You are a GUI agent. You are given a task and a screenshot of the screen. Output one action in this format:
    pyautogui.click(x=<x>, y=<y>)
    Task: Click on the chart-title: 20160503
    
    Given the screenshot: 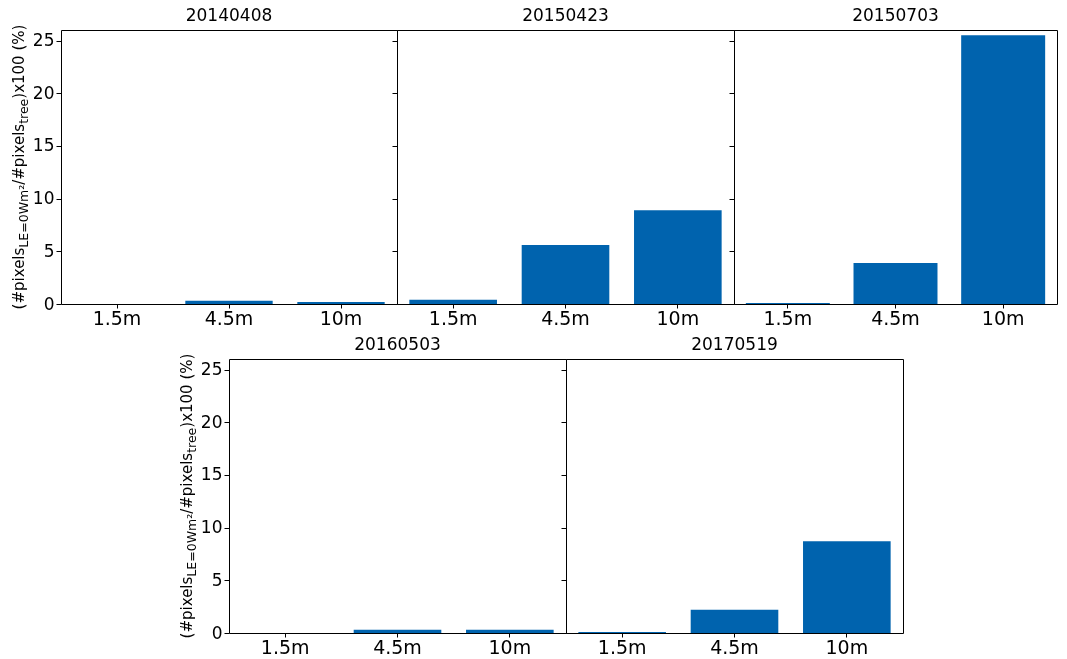 What is the action you would take?
    pyautogui.click(x=397, y=344)
    